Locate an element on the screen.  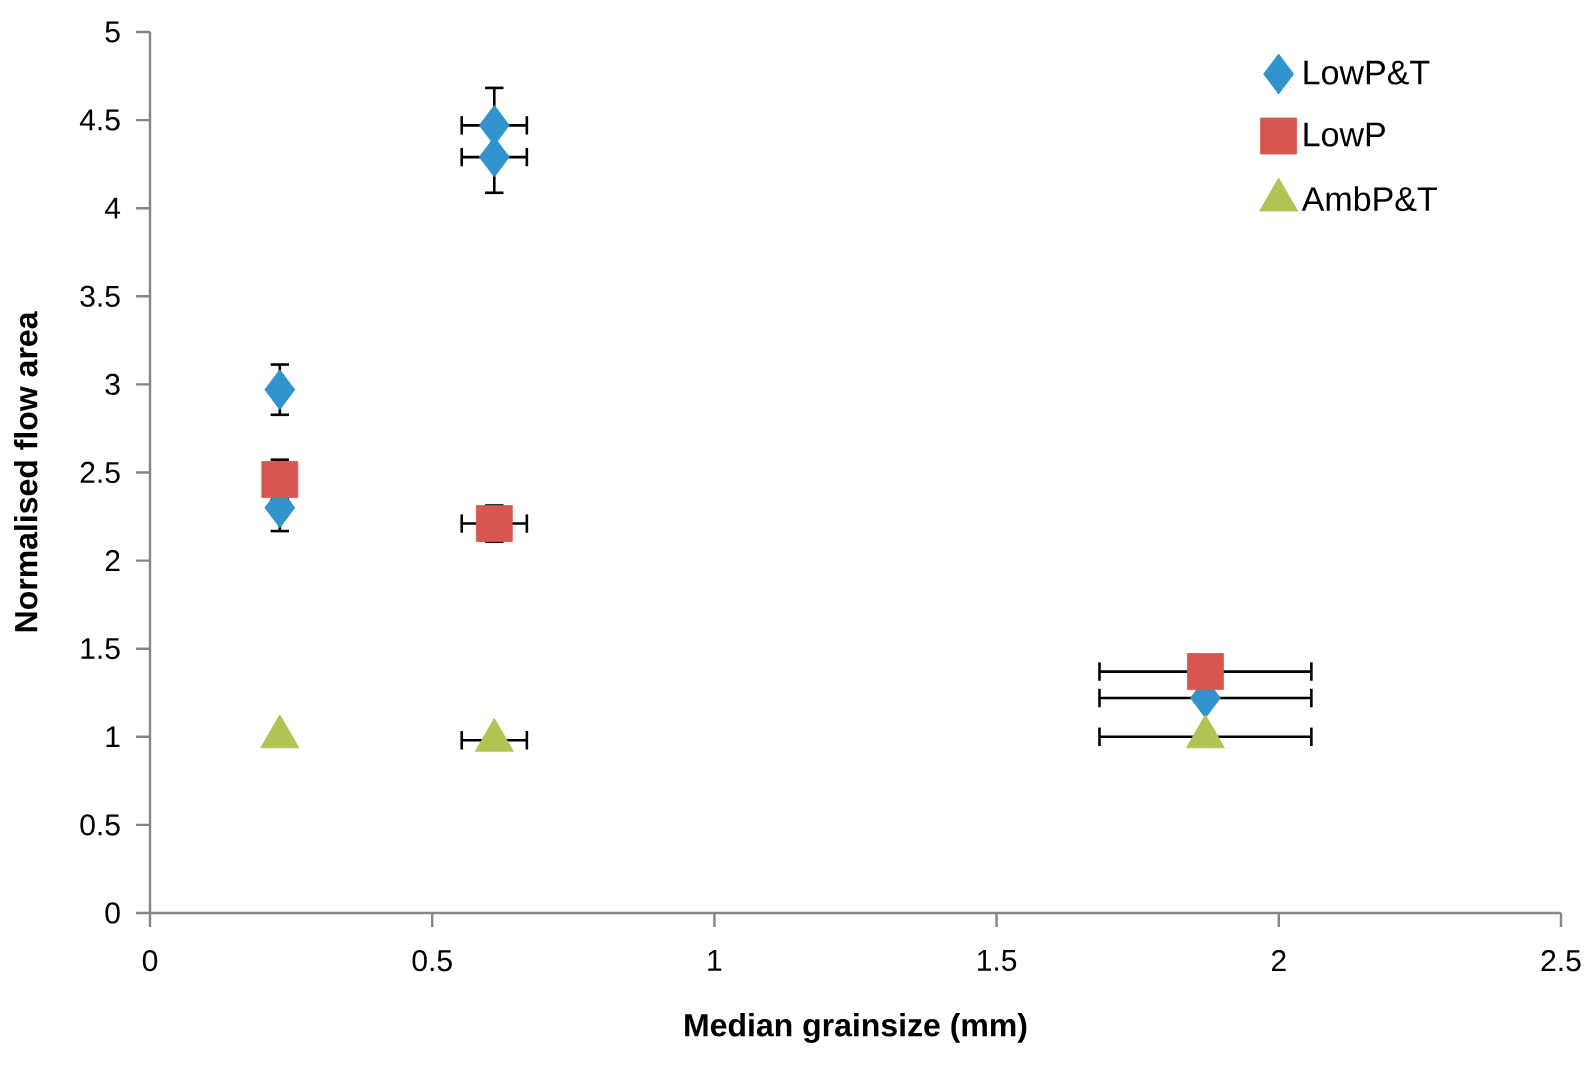
y-tick-label: 5 is located at coordinates (112, 32).